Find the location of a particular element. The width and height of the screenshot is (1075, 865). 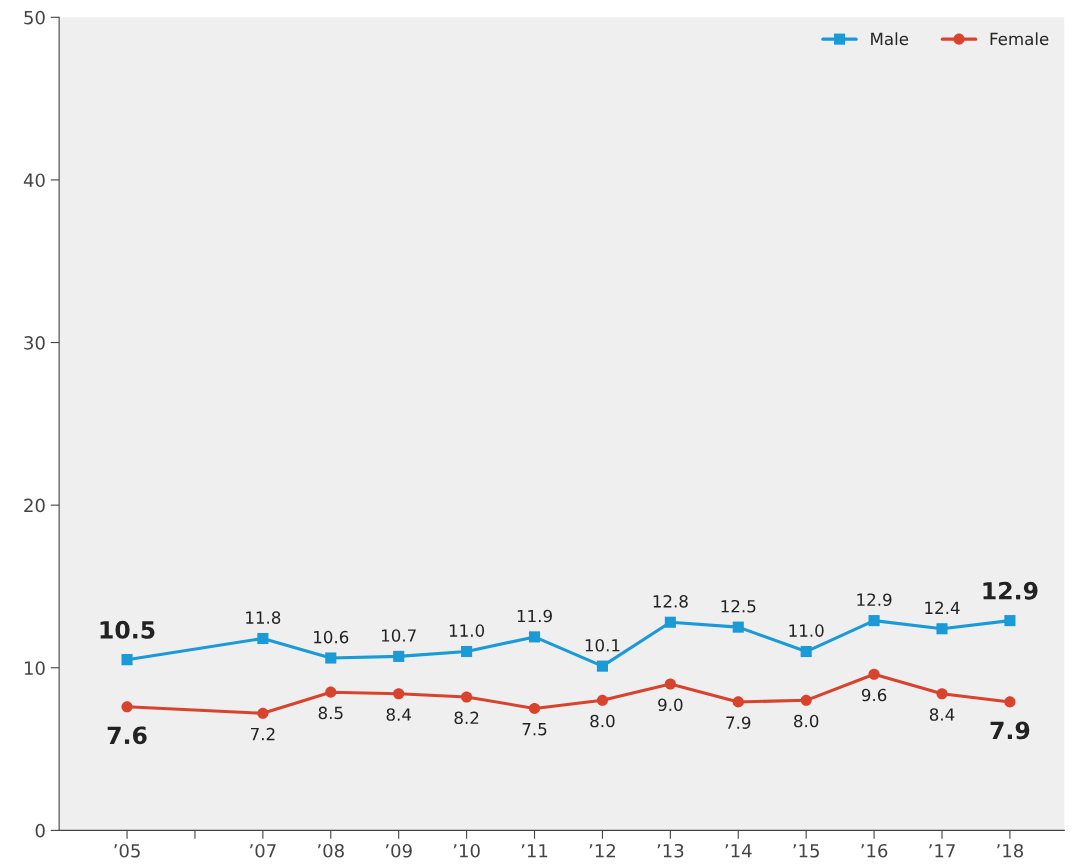

x-tick-label: ’11 is located at coordinates (534, 851).